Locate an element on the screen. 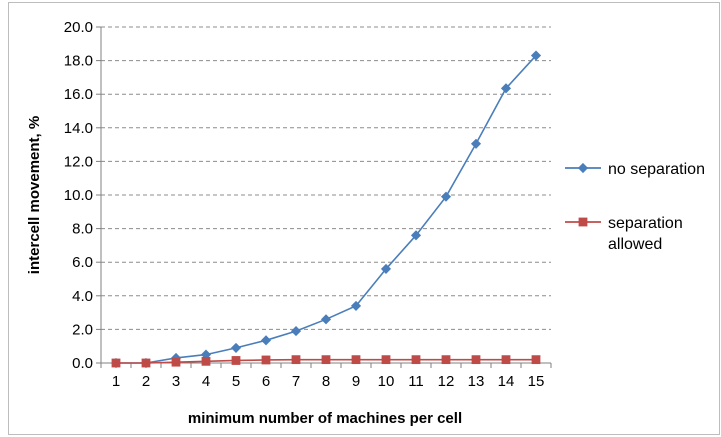  legend-item-separation-allowed: separation allowed is located at coordinates (624, 234).